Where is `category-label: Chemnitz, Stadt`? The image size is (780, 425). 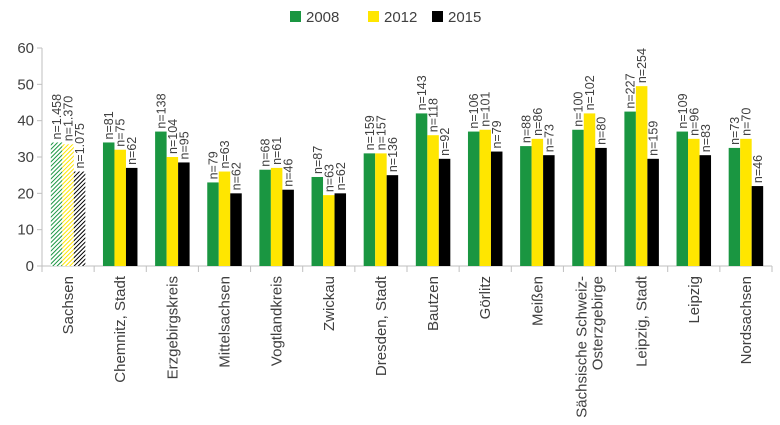 category-label: Chemnitz, Stadt is located at coordinates (120, 329).